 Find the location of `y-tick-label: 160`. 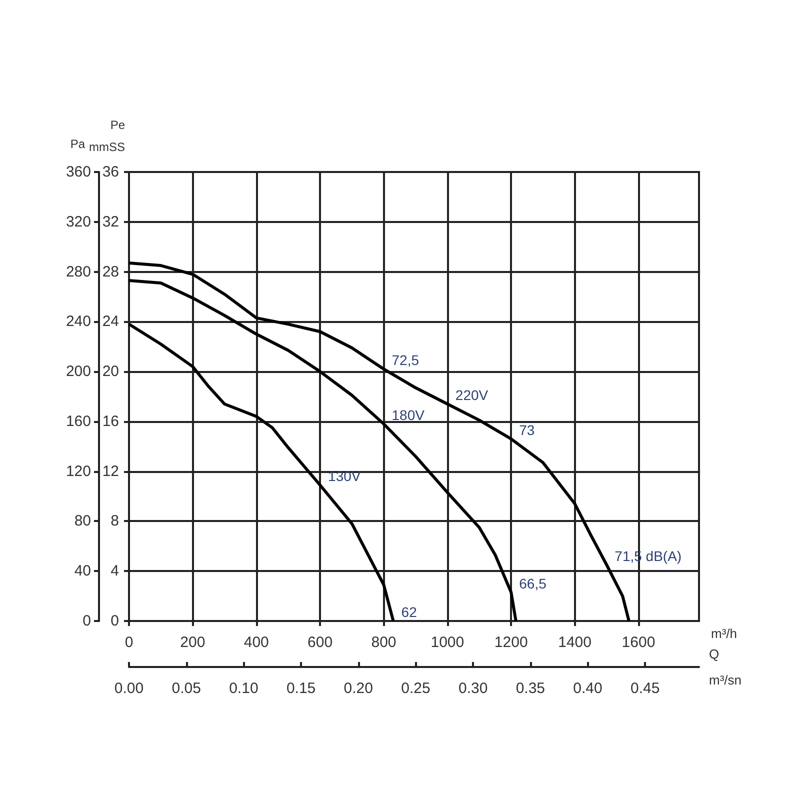

y-tick-label: 160 is located at coordinates (78, 421).